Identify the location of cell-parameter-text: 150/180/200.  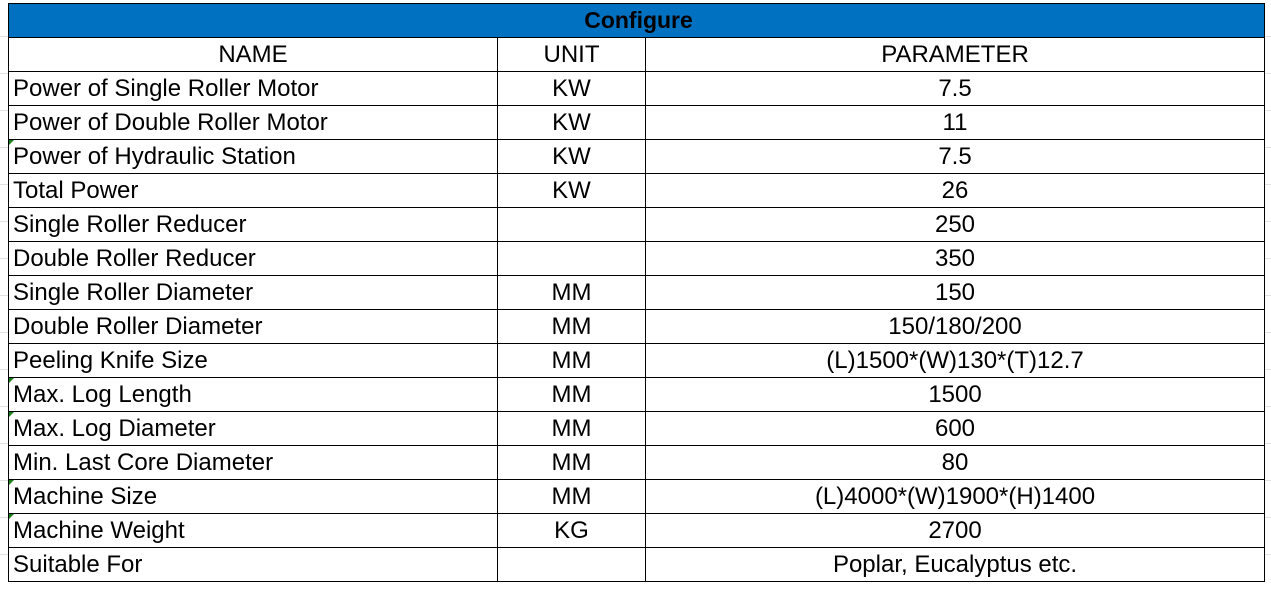
(955, 326).